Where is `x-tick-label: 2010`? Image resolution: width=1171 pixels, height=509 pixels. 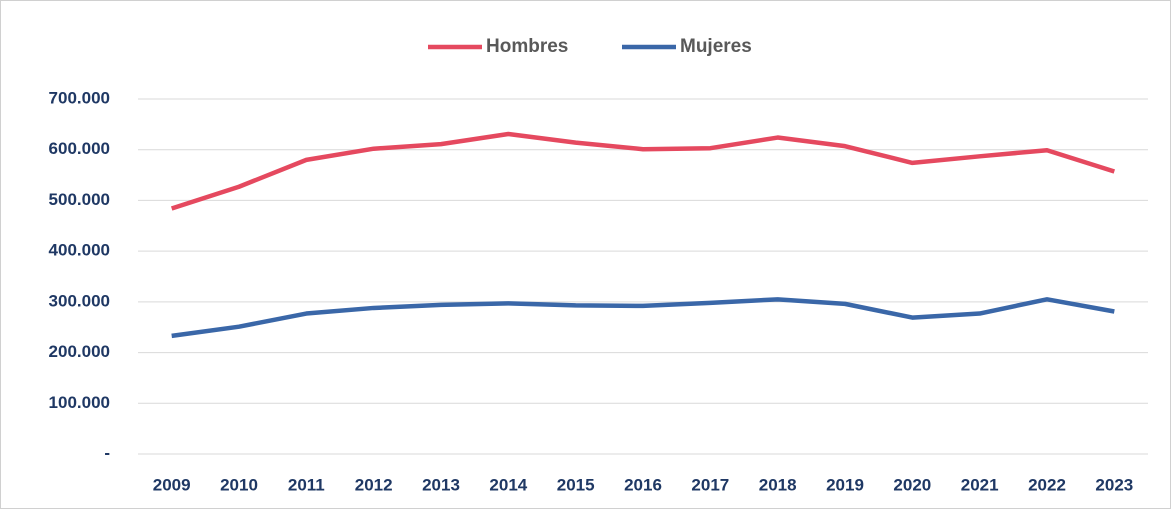
x-tick-label: 2010 is located at coordinates (239, 484).